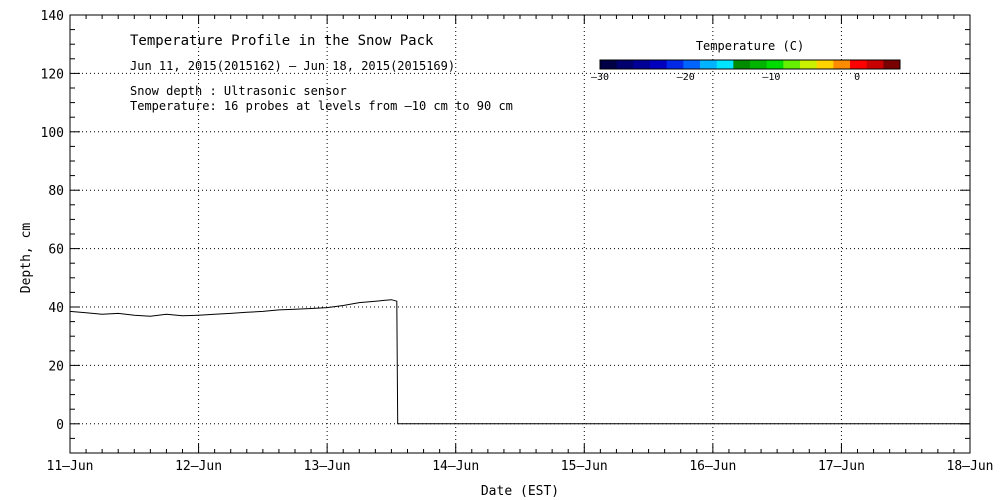 This screenshot has width=1000, height=500. Describe the element at coordinates (52, 133) in the screenshot. I see `y-tick-label: 100` at that location.